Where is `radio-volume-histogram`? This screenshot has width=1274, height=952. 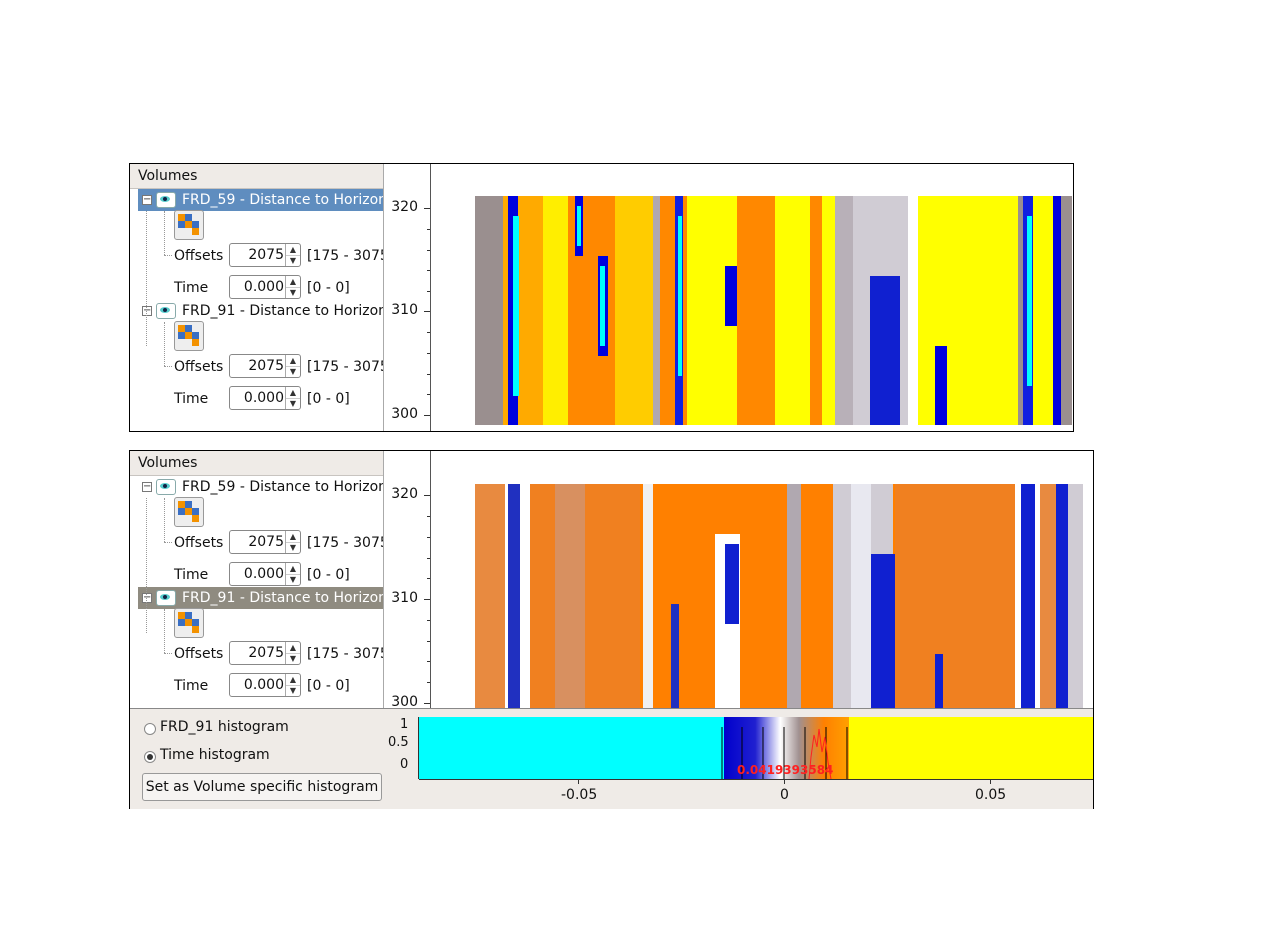 radio-volume-histogram is located at coordinates (150, 729).